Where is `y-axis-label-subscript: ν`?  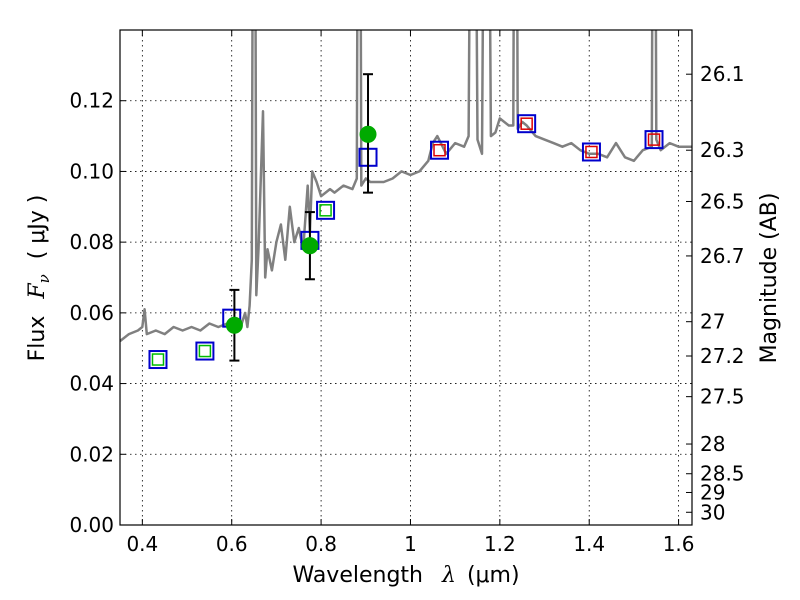 y-axis-label-subscript: ν is located at coordinates (44, 278).